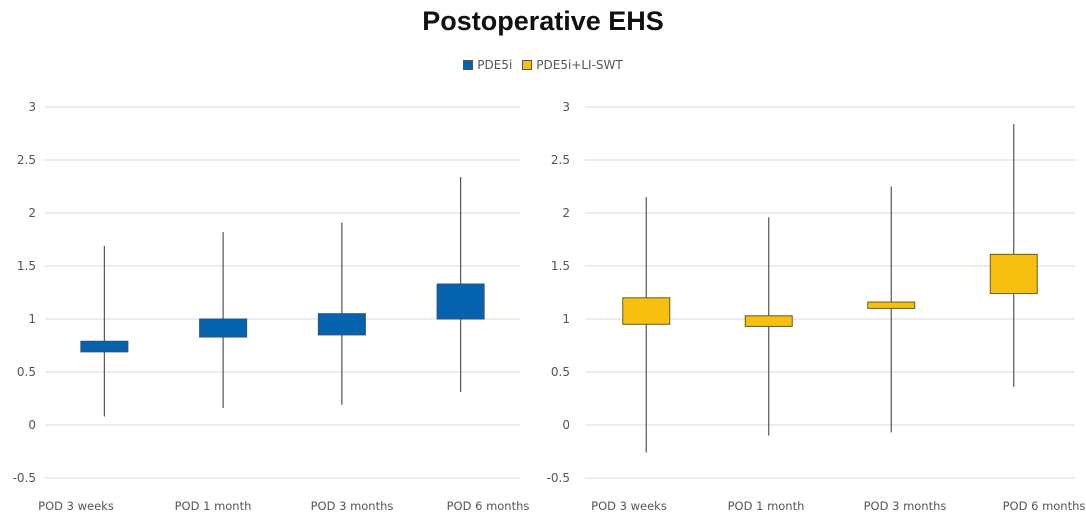  Describe the element at coordinates (527, 65) in the screenshot. I see `legend-swatch-pde5i-li-swt` at that location.